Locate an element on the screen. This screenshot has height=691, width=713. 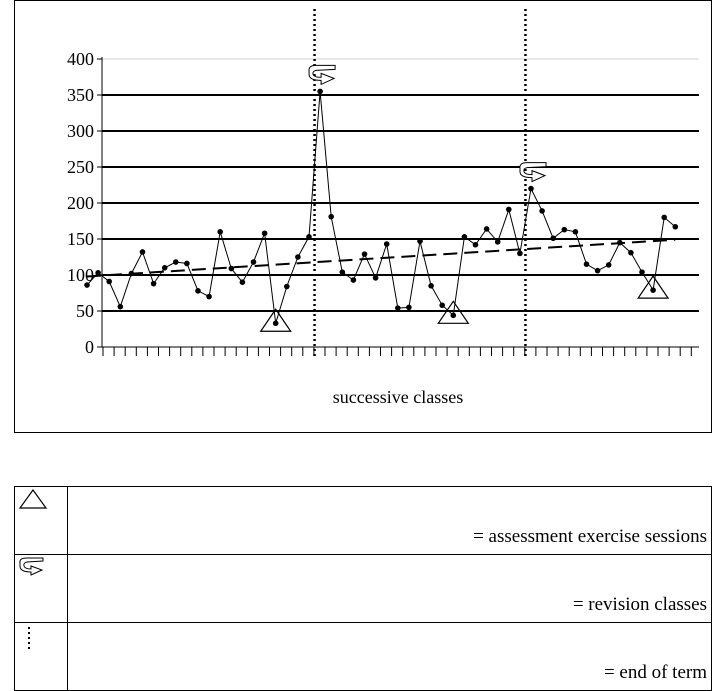
y-tick-label: 300 is located at coordinates (80, 131).